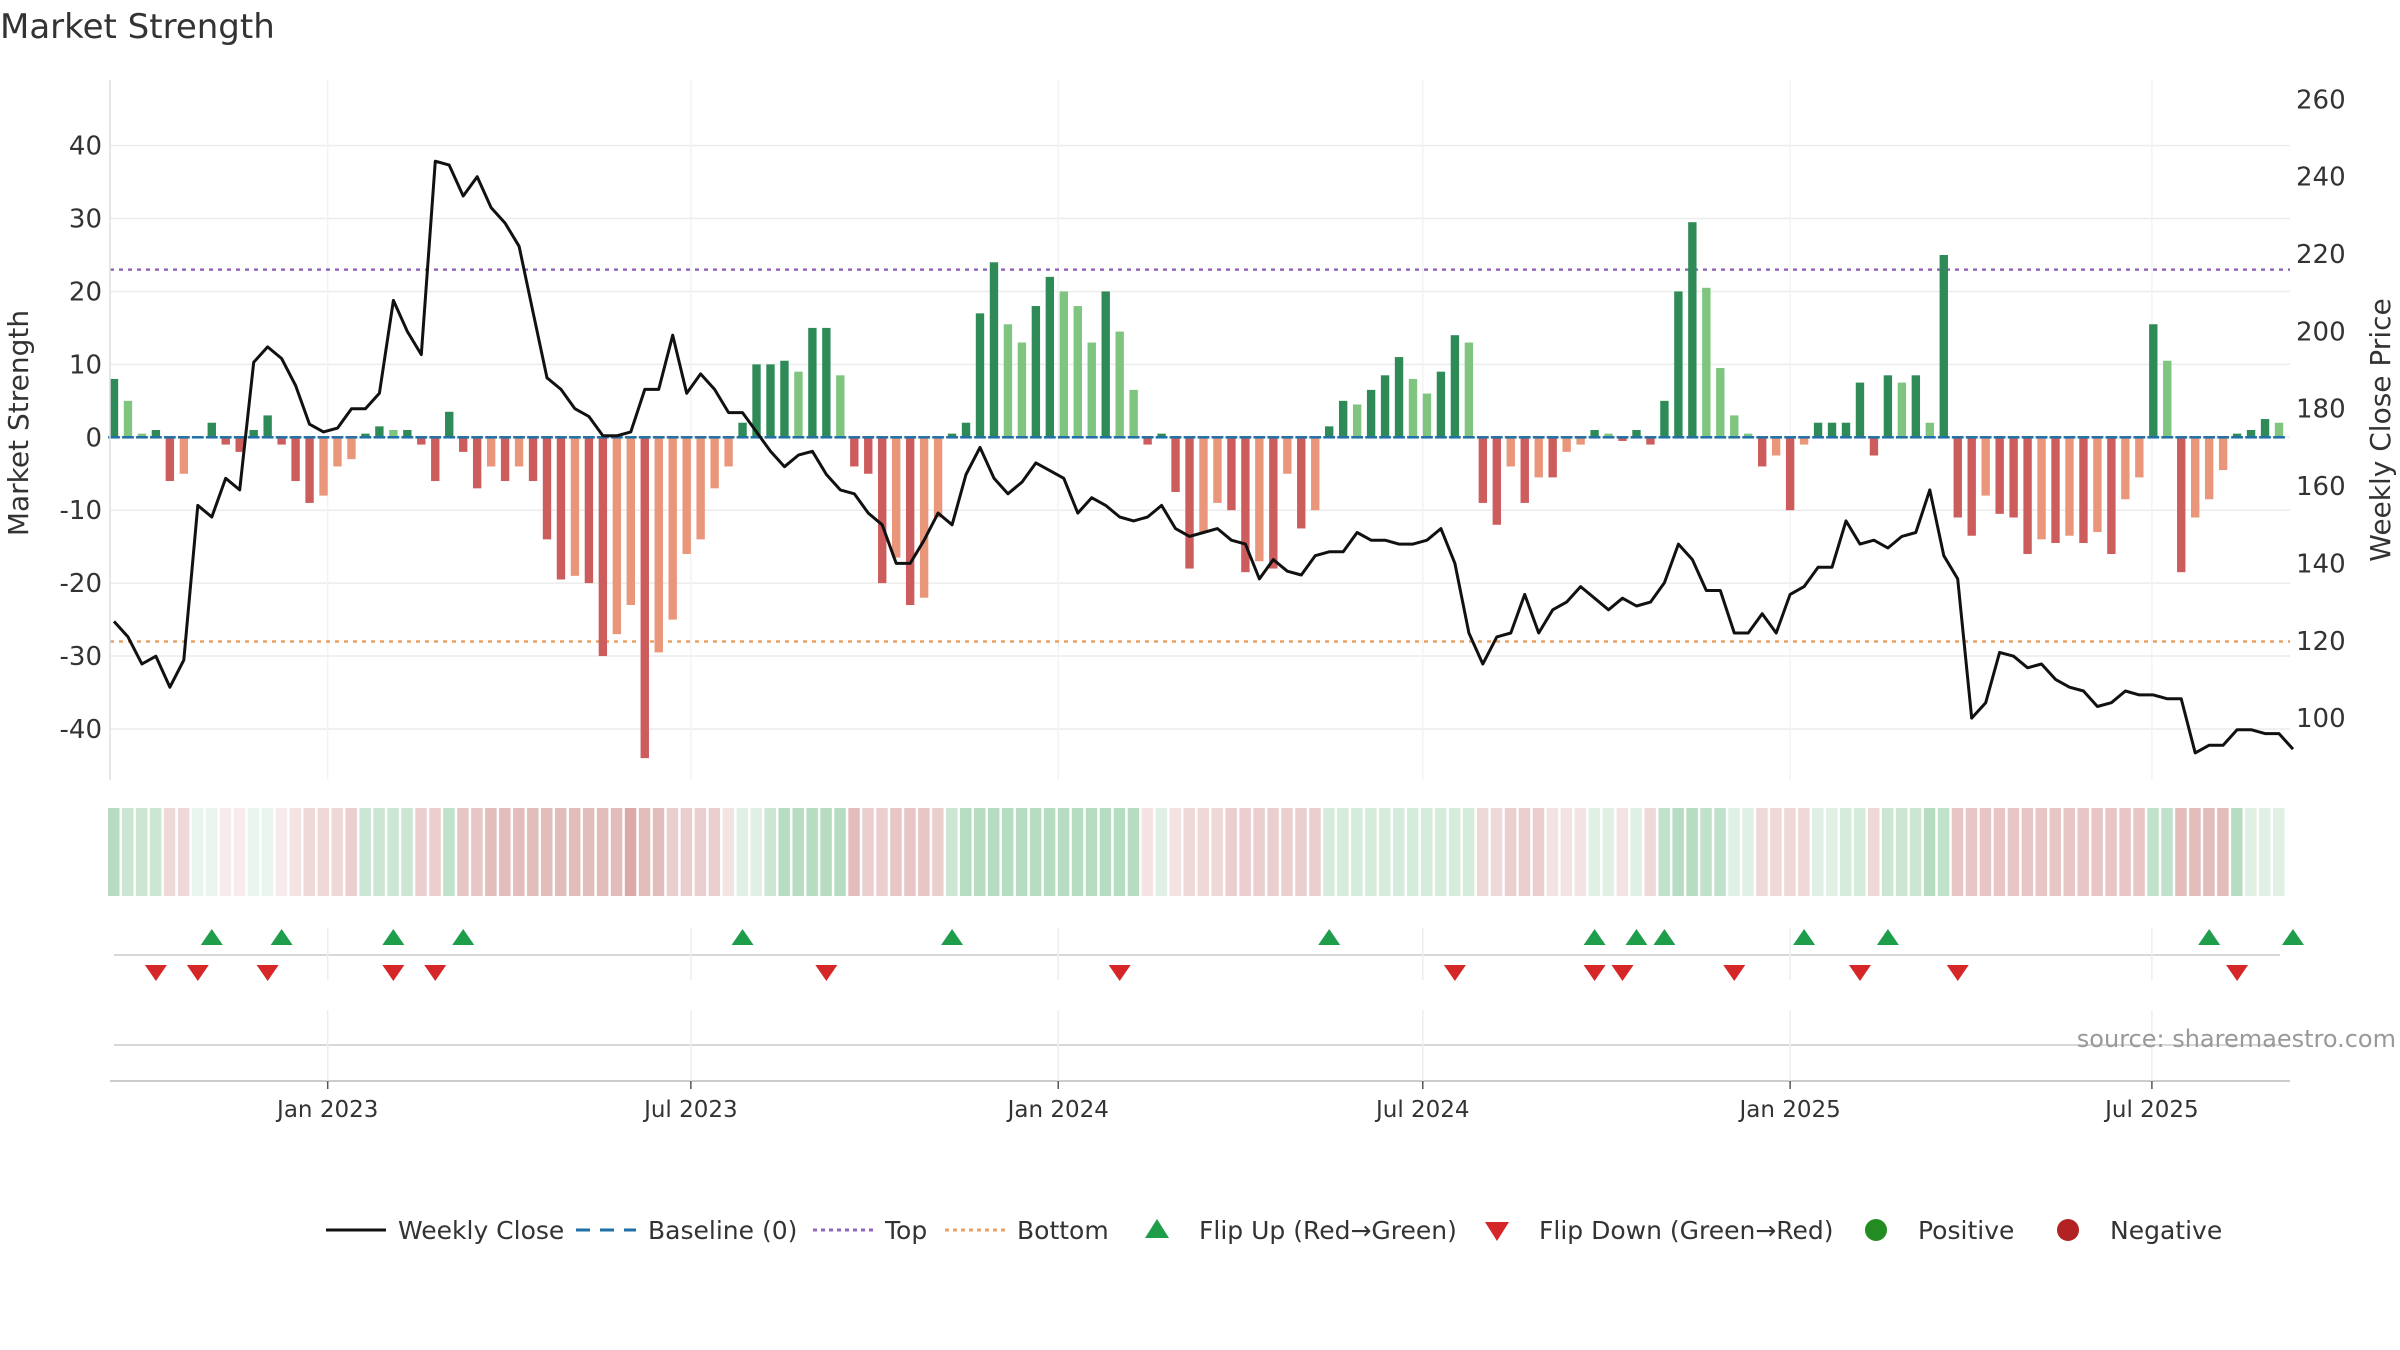 Image resolution: width=2400 pixels, height=1350 pixels. I want to click on y2-tick-label: 260, so click(2321, 100).